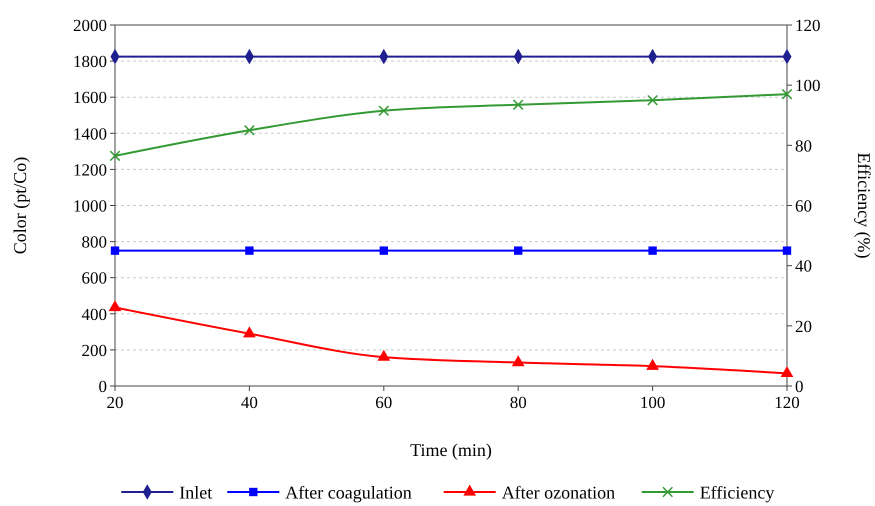 The image size is (875, 506). What do you see at coordinates (383, 402) in the screenshot?
I see `x-tick-label: 60` at bounding box center [383, 402].